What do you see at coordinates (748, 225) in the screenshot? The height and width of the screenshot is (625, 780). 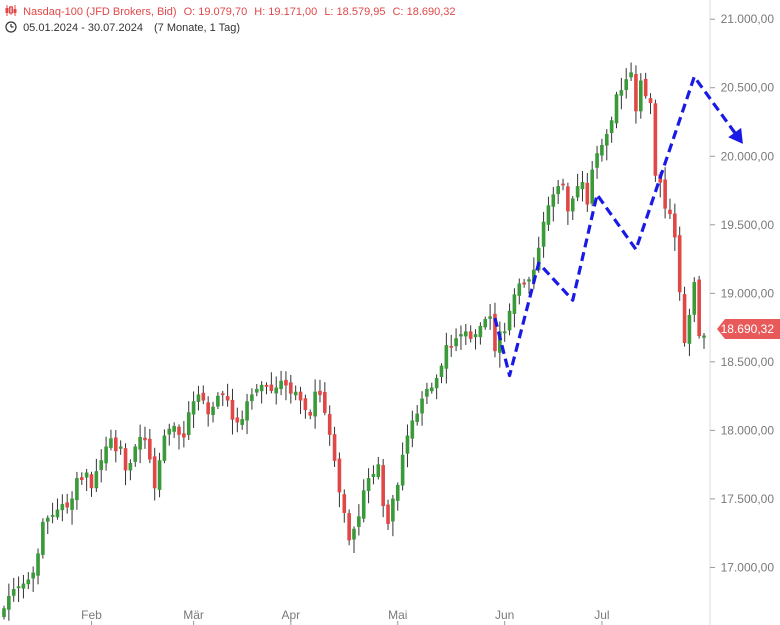 I see `y-tick-label: 19.500,00` at bounding box center [748, 225].